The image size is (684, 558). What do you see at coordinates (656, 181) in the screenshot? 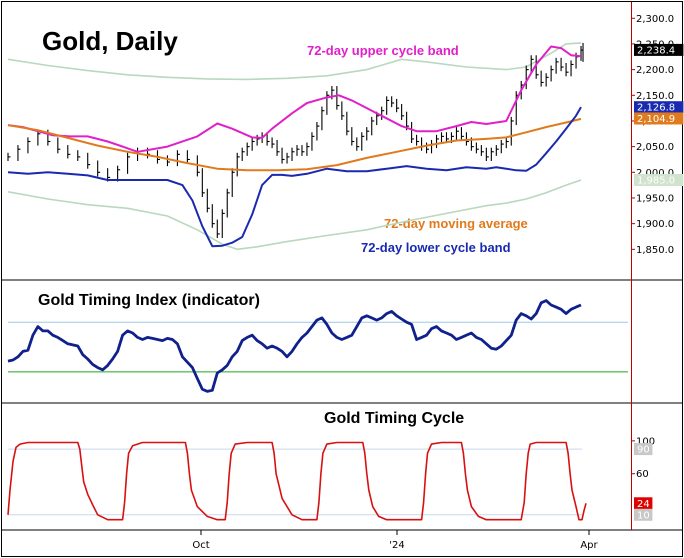
I see `value-badge-label: 1,985.0` at bounding box center [656, 181].